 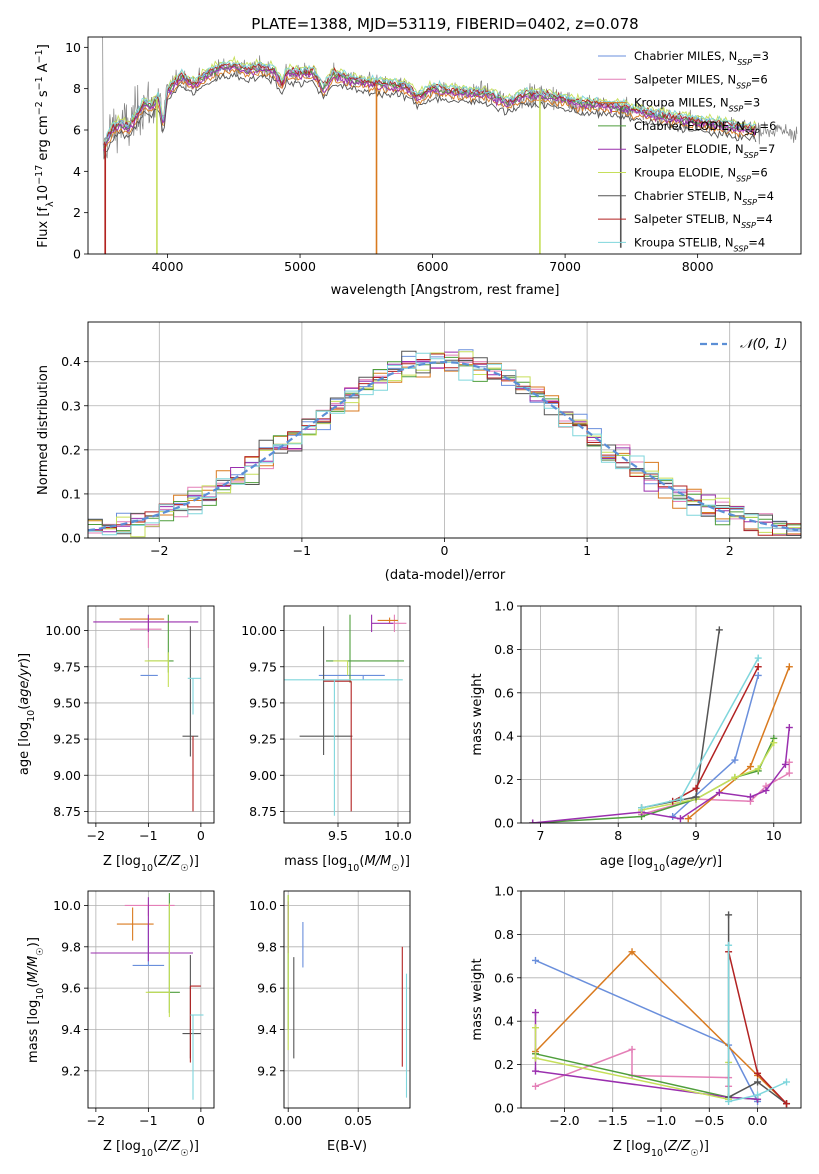 I want to click on plot-area-age-vs-mass, so click(x=345, y=715).